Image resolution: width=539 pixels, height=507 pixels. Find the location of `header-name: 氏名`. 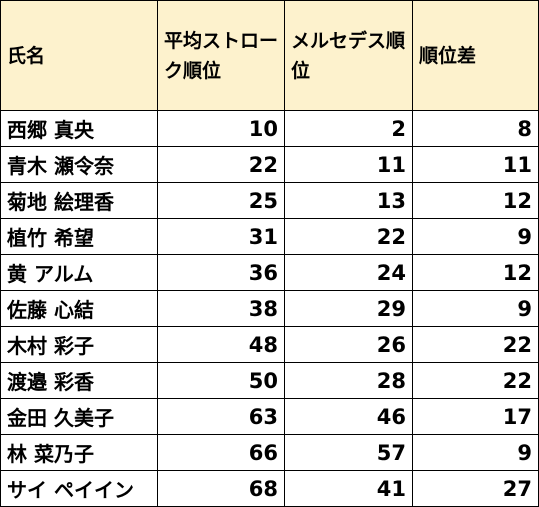

header-name: 氏名 is located at coordinates (79, 55).